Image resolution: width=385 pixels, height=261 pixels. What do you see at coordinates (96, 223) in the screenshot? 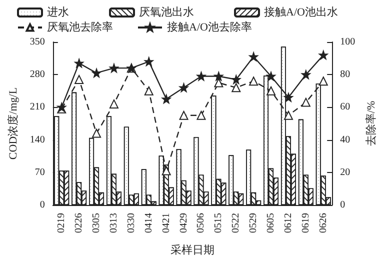
I see `x-tick-label: 0305` at bounding box center [96, 223].